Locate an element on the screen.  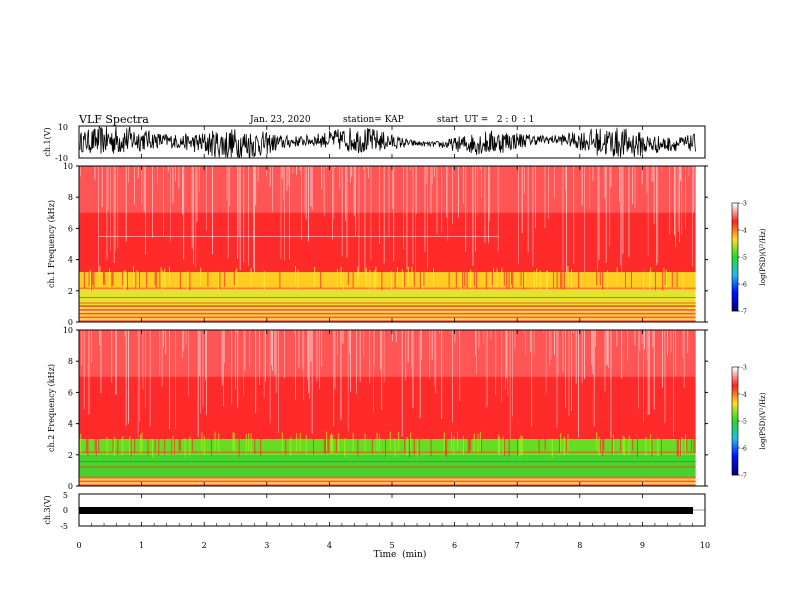
ch2-colorbar: -3 -4 -5 -6 -7 is located at coordinates (739, 422).